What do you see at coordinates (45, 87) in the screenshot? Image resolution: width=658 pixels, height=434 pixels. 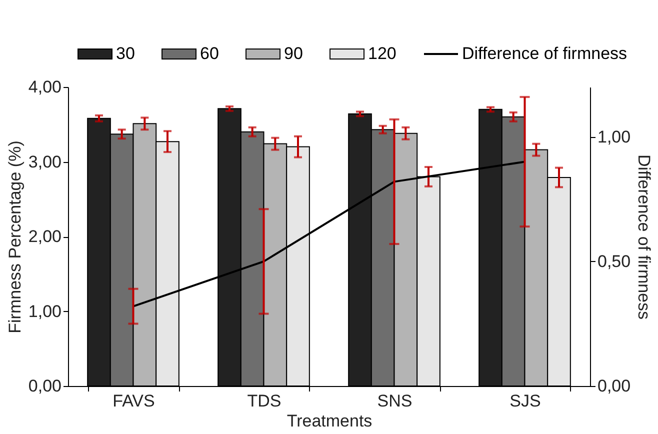 I see `y-tick-label: 4,00` at bounding box center [45, 87].